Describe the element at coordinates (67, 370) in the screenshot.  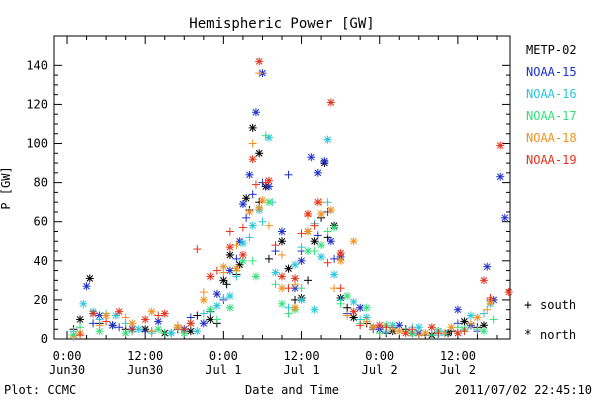
I see `x-tick-label-date: Jun30` at that location.